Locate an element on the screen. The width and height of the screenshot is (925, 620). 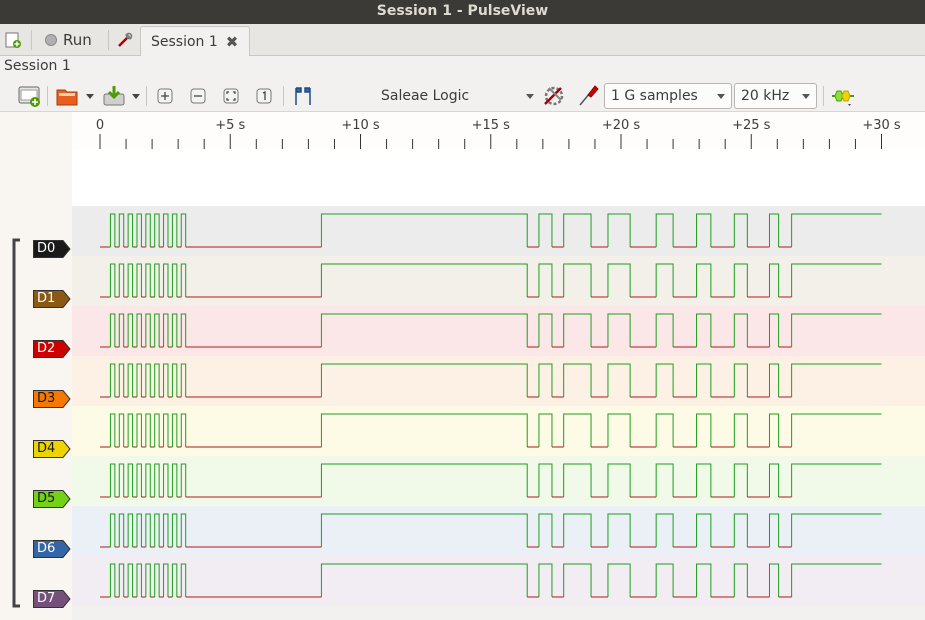
channel-name: D1 is located at coordinates (46, 298).